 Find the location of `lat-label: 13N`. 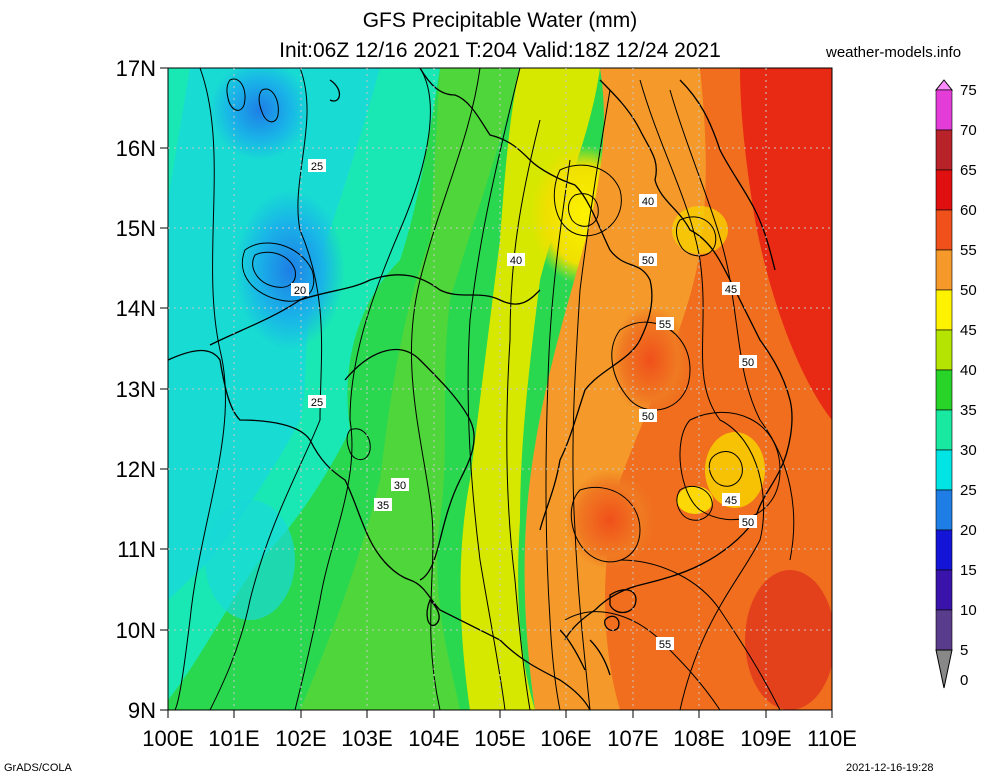

lat-label: 13N is located at coordinates (135, 389).